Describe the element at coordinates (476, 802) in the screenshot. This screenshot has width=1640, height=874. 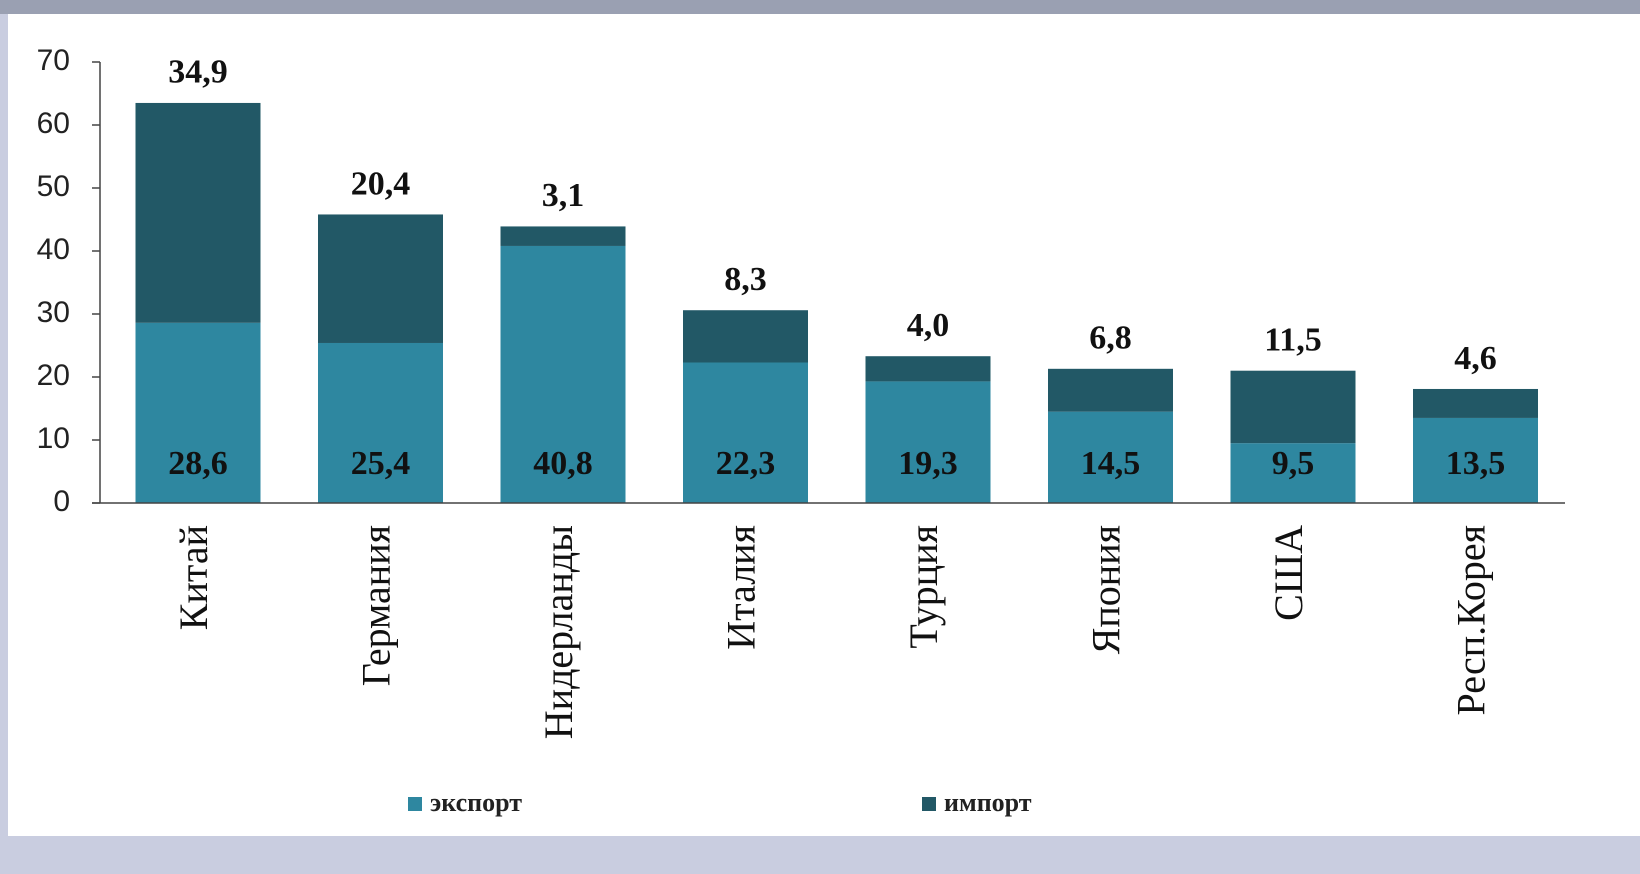
I see `legend-label: экспорт` at that location.